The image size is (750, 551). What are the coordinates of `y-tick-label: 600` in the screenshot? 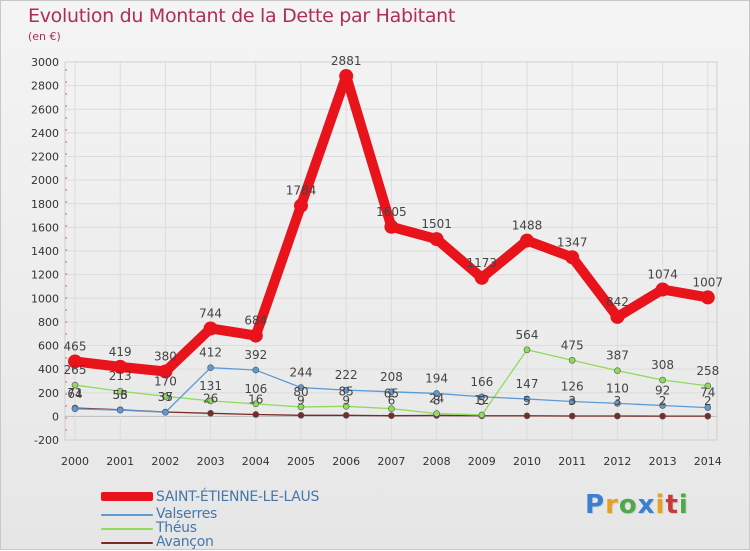 It's located at (48, 346).